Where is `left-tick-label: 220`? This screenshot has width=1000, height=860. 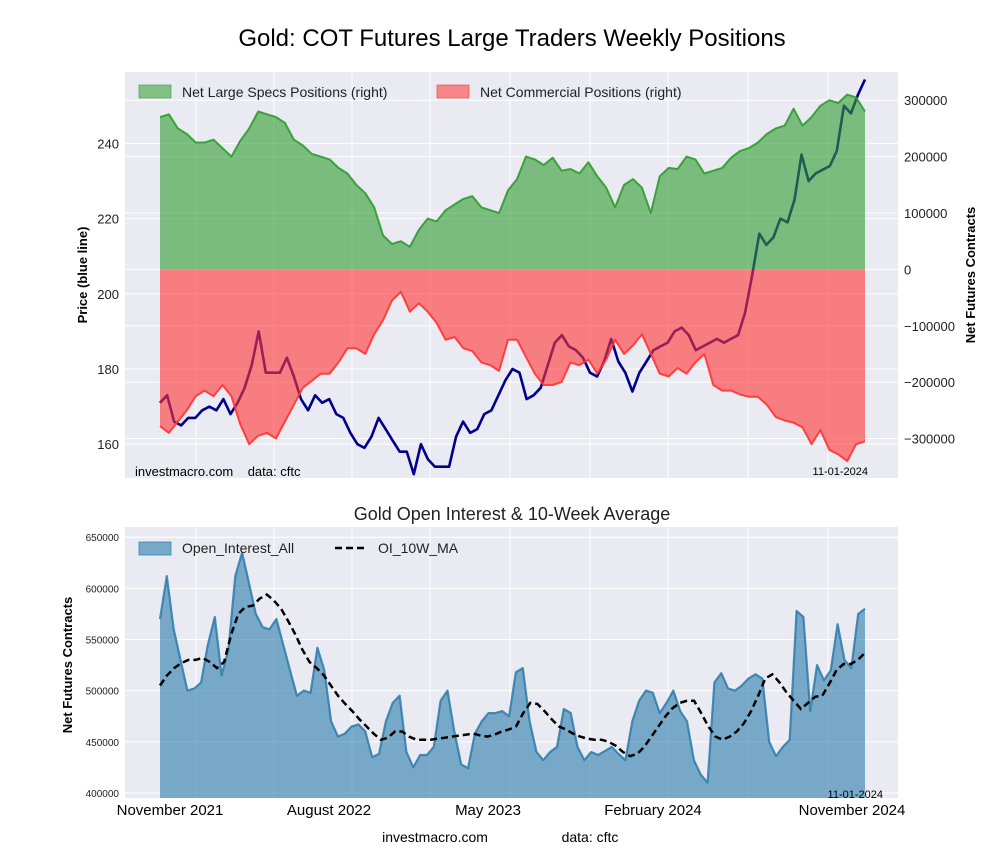
left-tick-label: 220 is located at coordinates (108, 219).